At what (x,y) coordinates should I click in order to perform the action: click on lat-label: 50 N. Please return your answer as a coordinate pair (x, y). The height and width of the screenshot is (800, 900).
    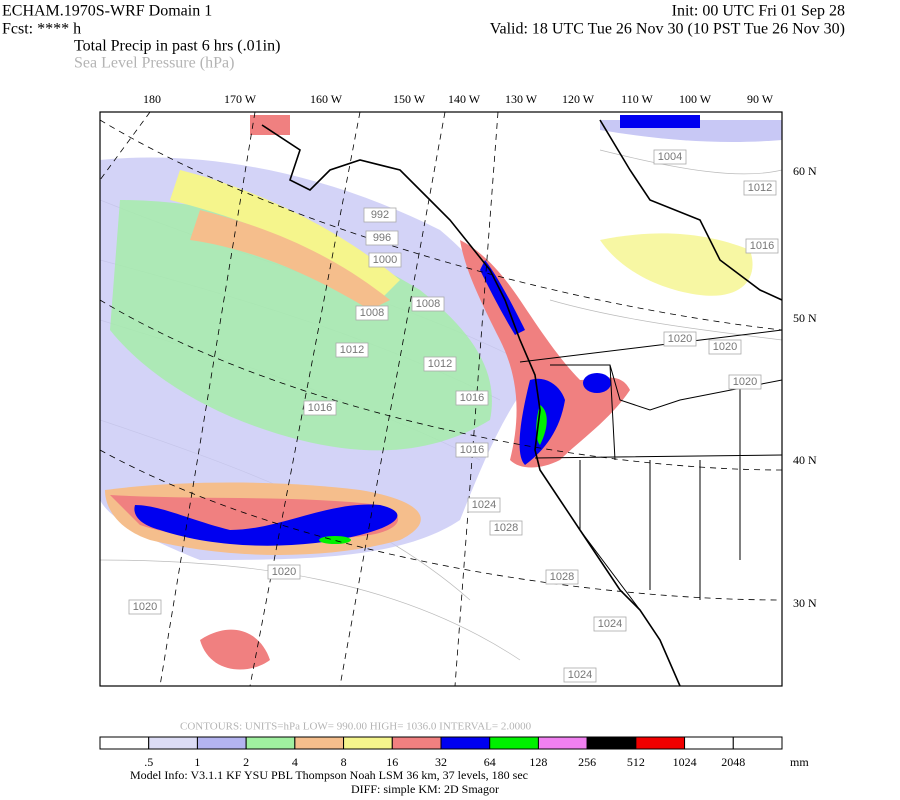
    Looking at the image, I should click on (805, 318).